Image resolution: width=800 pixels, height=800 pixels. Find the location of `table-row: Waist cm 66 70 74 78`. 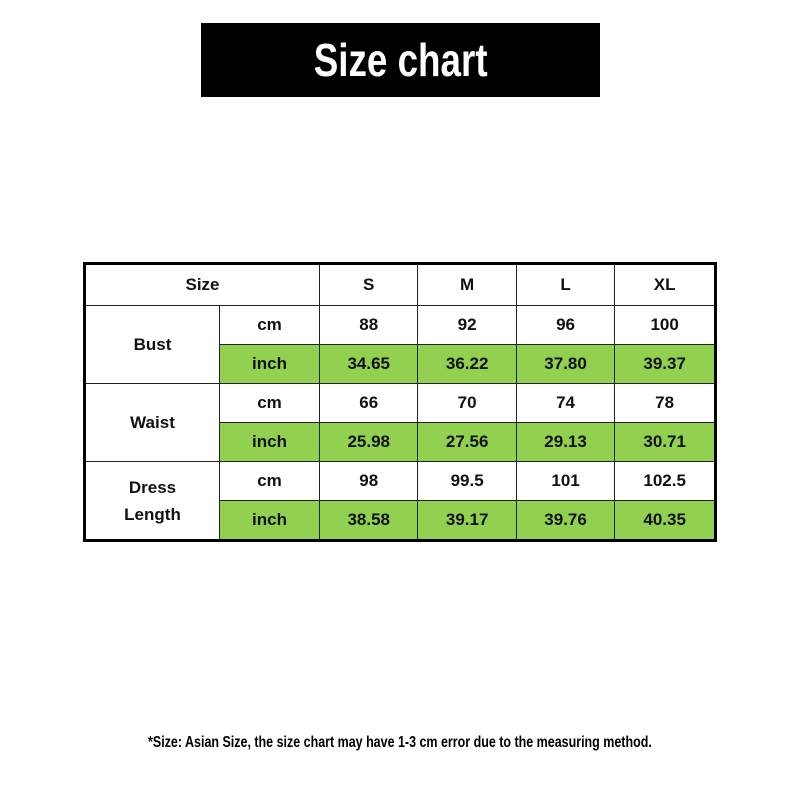

table-row: Waist cm 66 70 74 78 is located at coordinates (400, 422).